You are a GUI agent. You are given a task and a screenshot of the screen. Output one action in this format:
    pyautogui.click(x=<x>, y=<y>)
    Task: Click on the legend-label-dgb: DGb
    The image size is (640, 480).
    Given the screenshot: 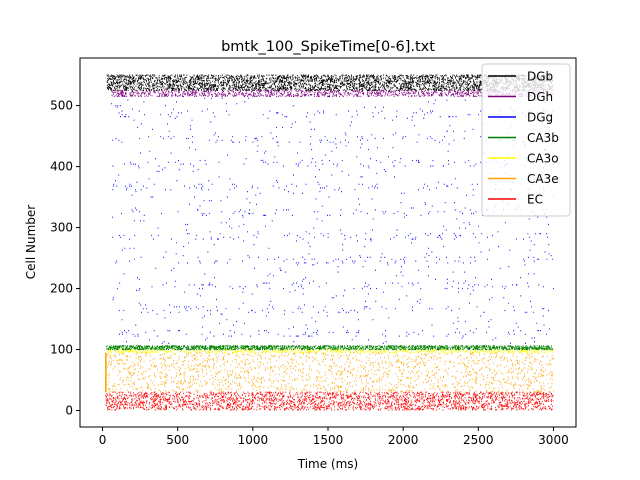 What is the action you would take?
    pyautogui.click(x=540, y=77)
    